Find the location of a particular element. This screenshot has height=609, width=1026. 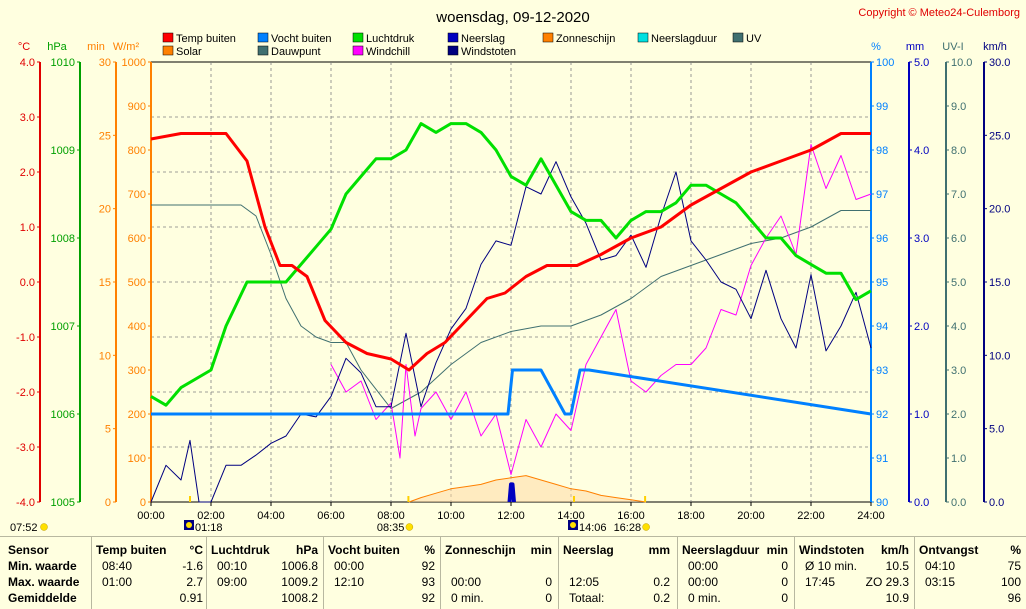

axis-tick-label-humidity: 99 is located at coordinates (882, 107).